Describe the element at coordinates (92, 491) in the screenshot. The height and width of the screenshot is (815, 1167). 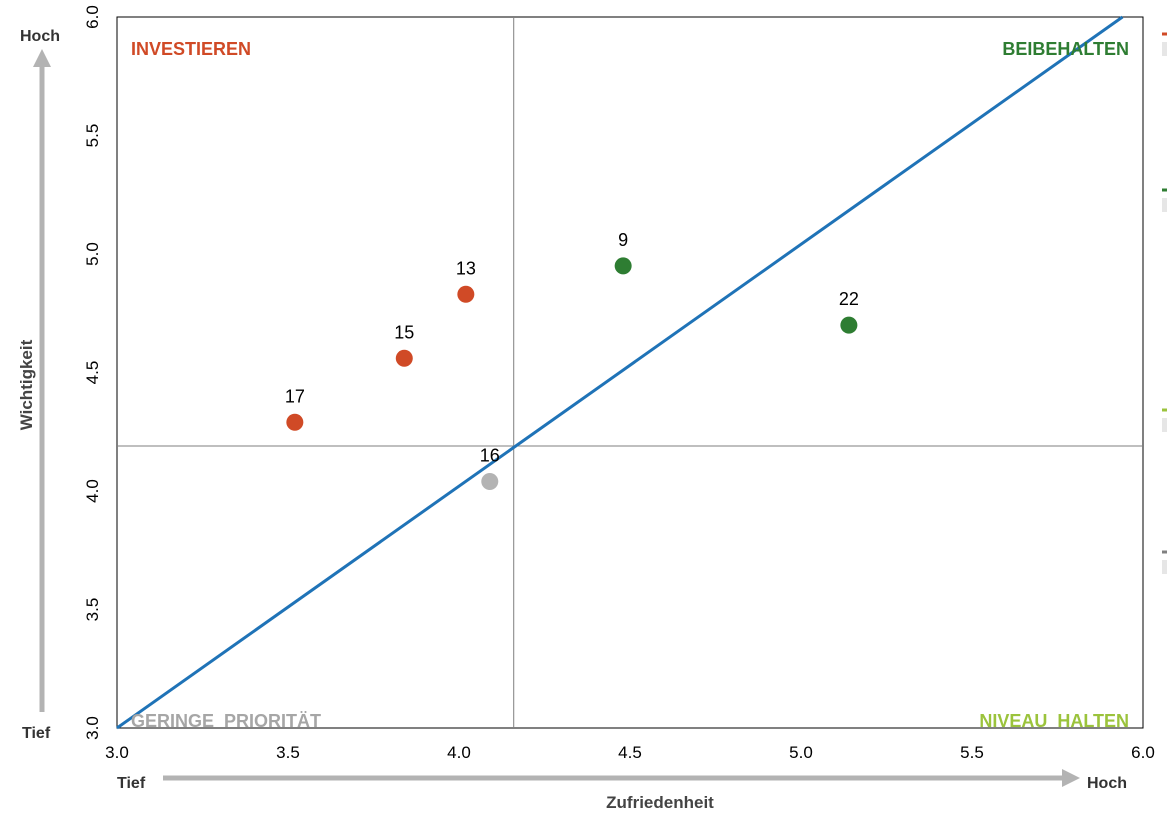
I see `y-tick-label: 4.0` at that location.